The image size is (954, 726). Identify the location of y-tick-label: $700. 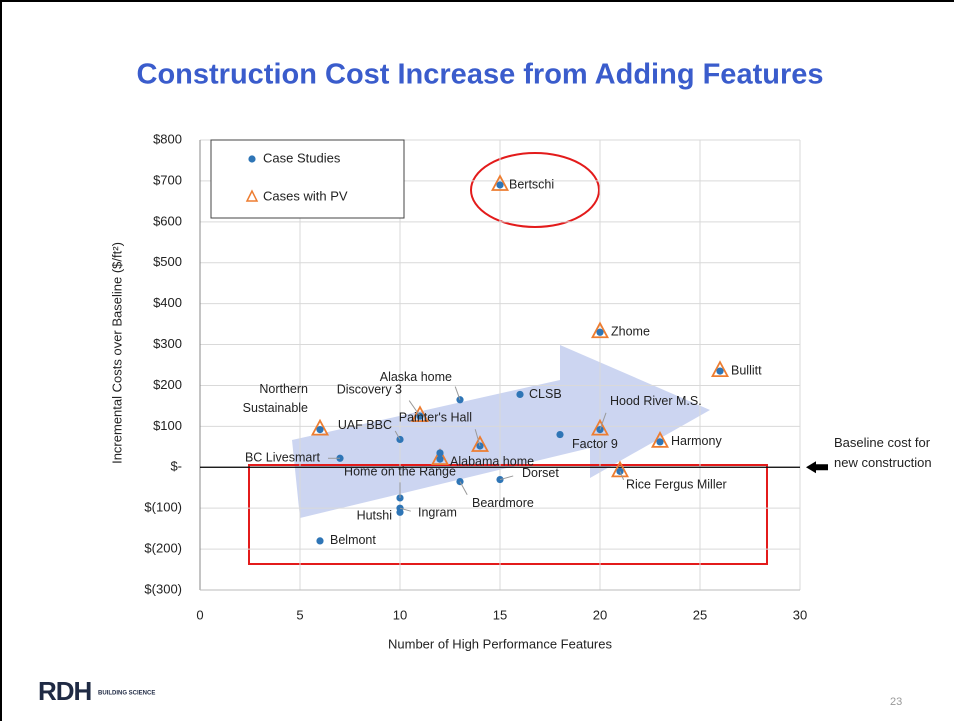
(167, 179).